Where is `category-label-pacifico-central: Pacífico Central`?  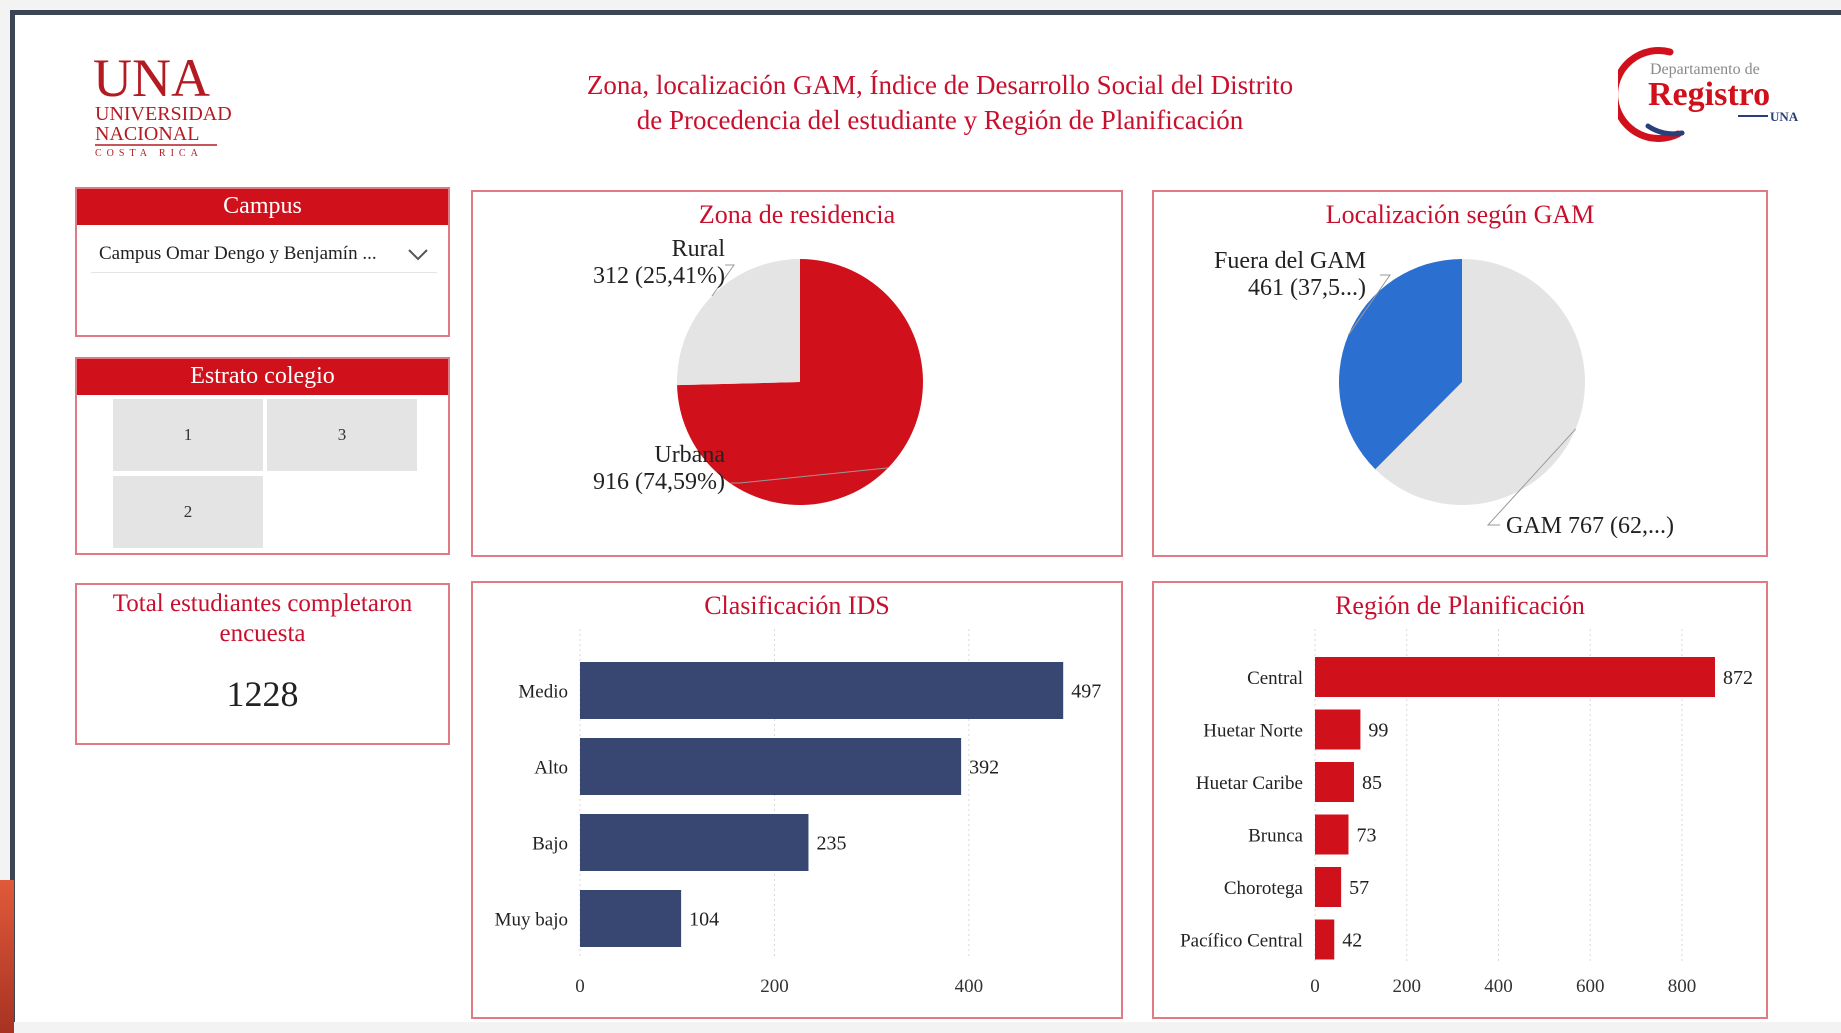
category-label-pacifico-central: Pacífico Central is located at coordinates (1241, 941).